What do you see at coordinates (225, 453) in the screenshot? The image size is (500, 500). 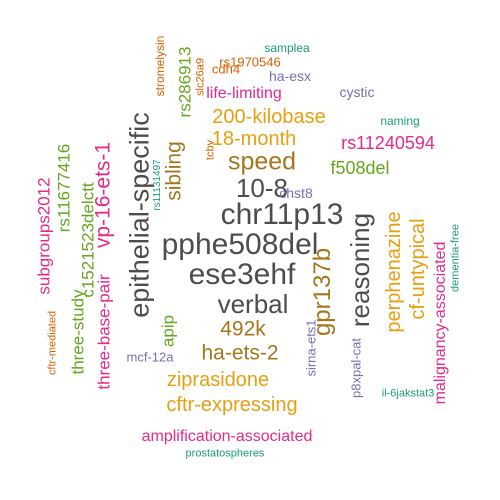 I see `word-prostatospheres: prostatospheres` at bounding box center [225, 453].